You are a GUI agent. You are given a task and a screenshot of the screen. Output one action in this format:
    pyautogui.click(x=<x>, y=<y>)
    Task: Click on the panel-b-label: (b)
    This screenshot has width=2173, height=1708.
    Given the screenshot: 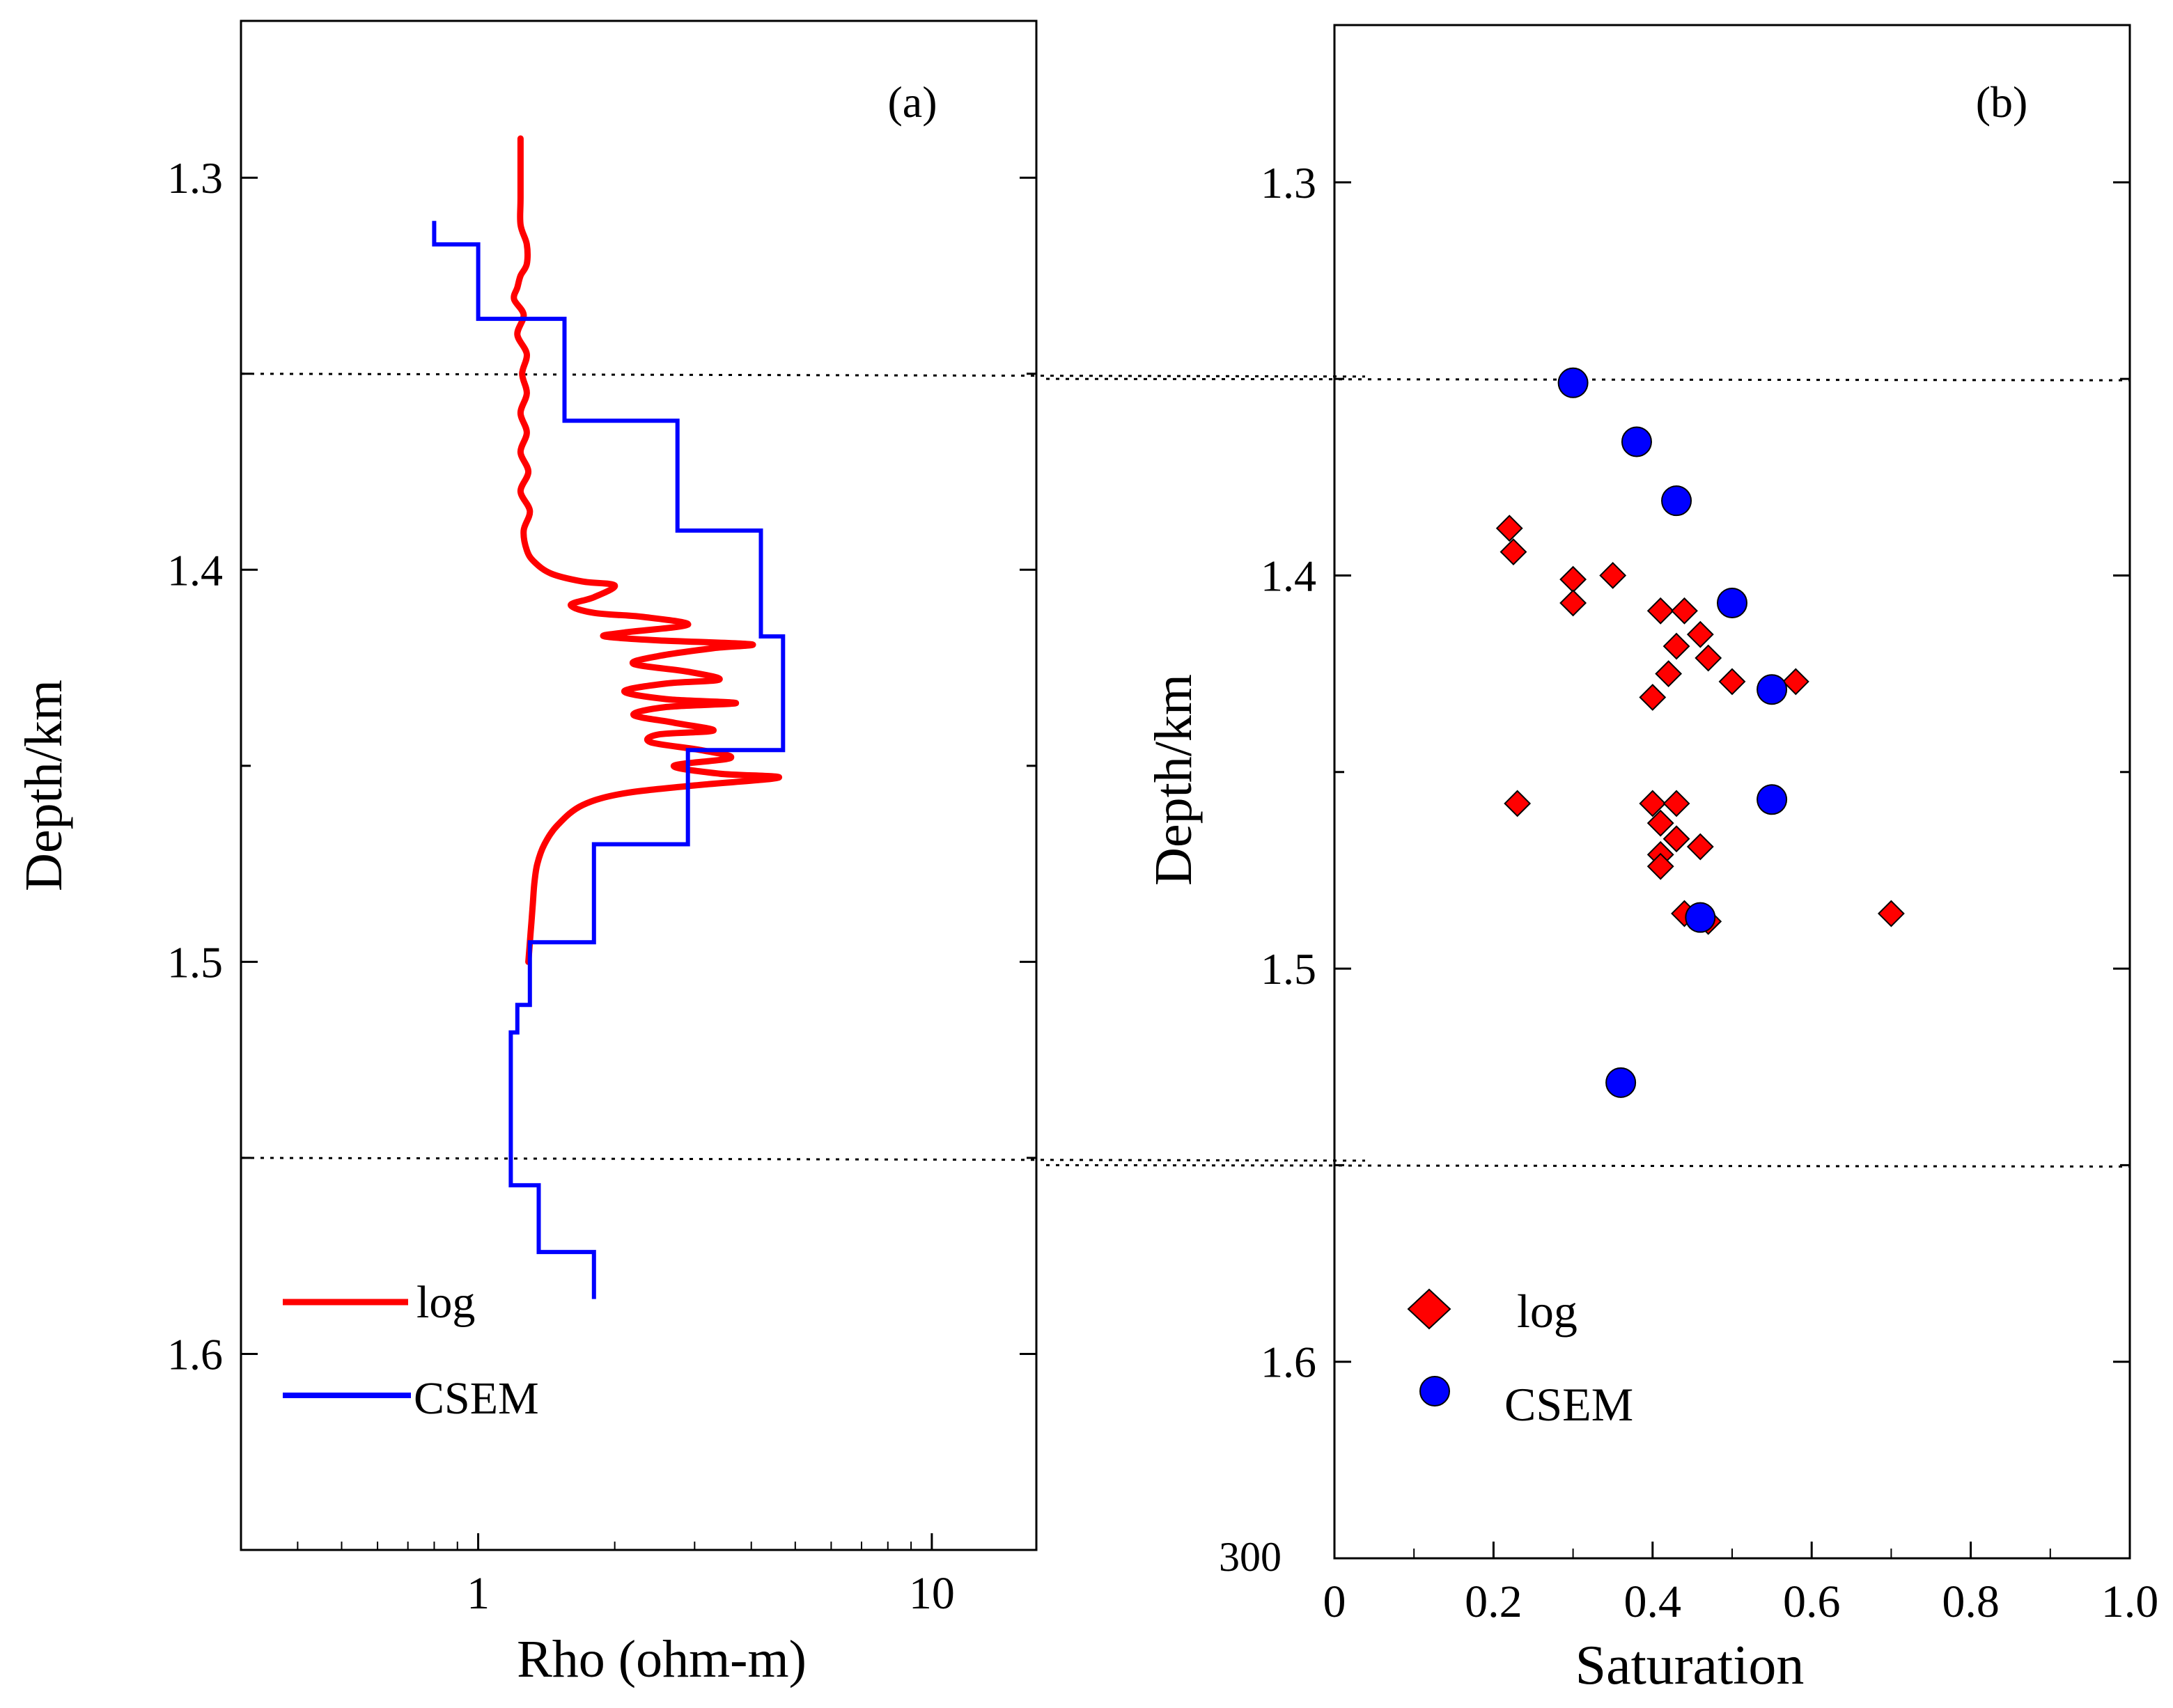 What is the action you would take?
    pyautogui.click(x=2002, y=102)
    